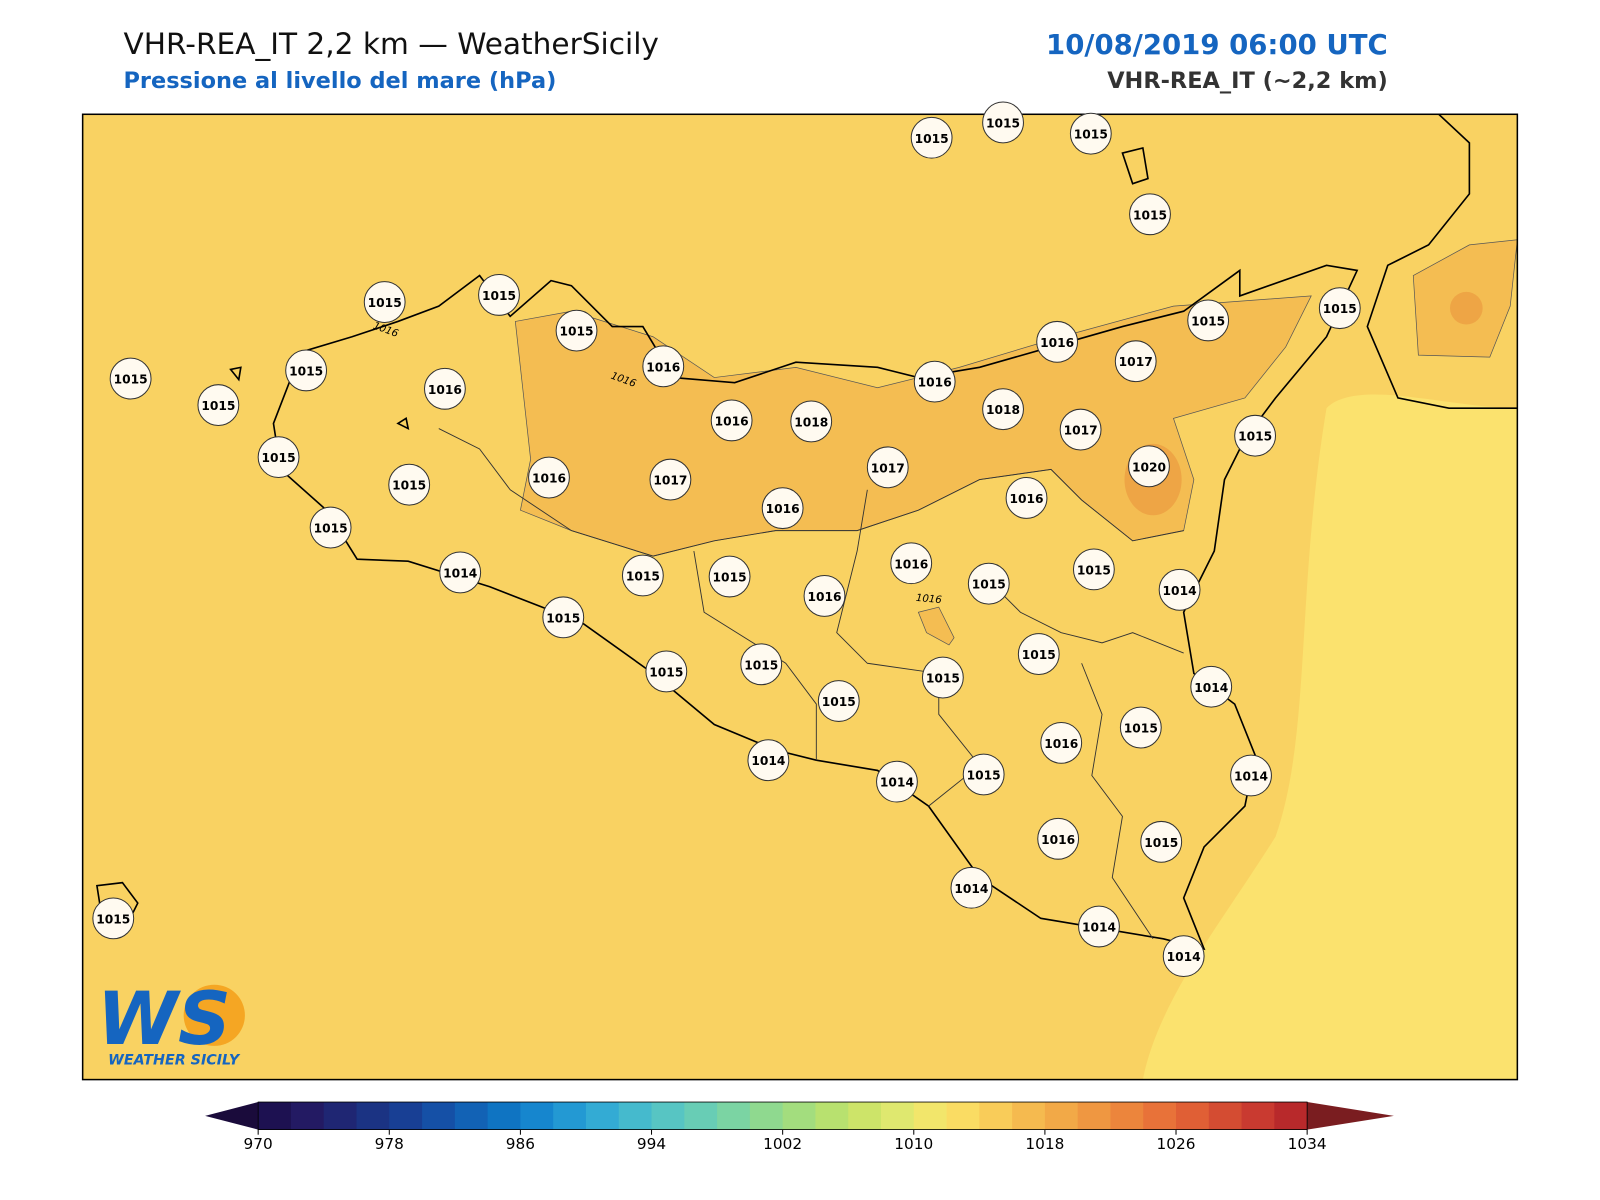  What do you see at coordinates (339, 81) in the screenshot?
I see `subtitle: Pressione al livello del mare (hPa)` at bounding box center [339, 81].